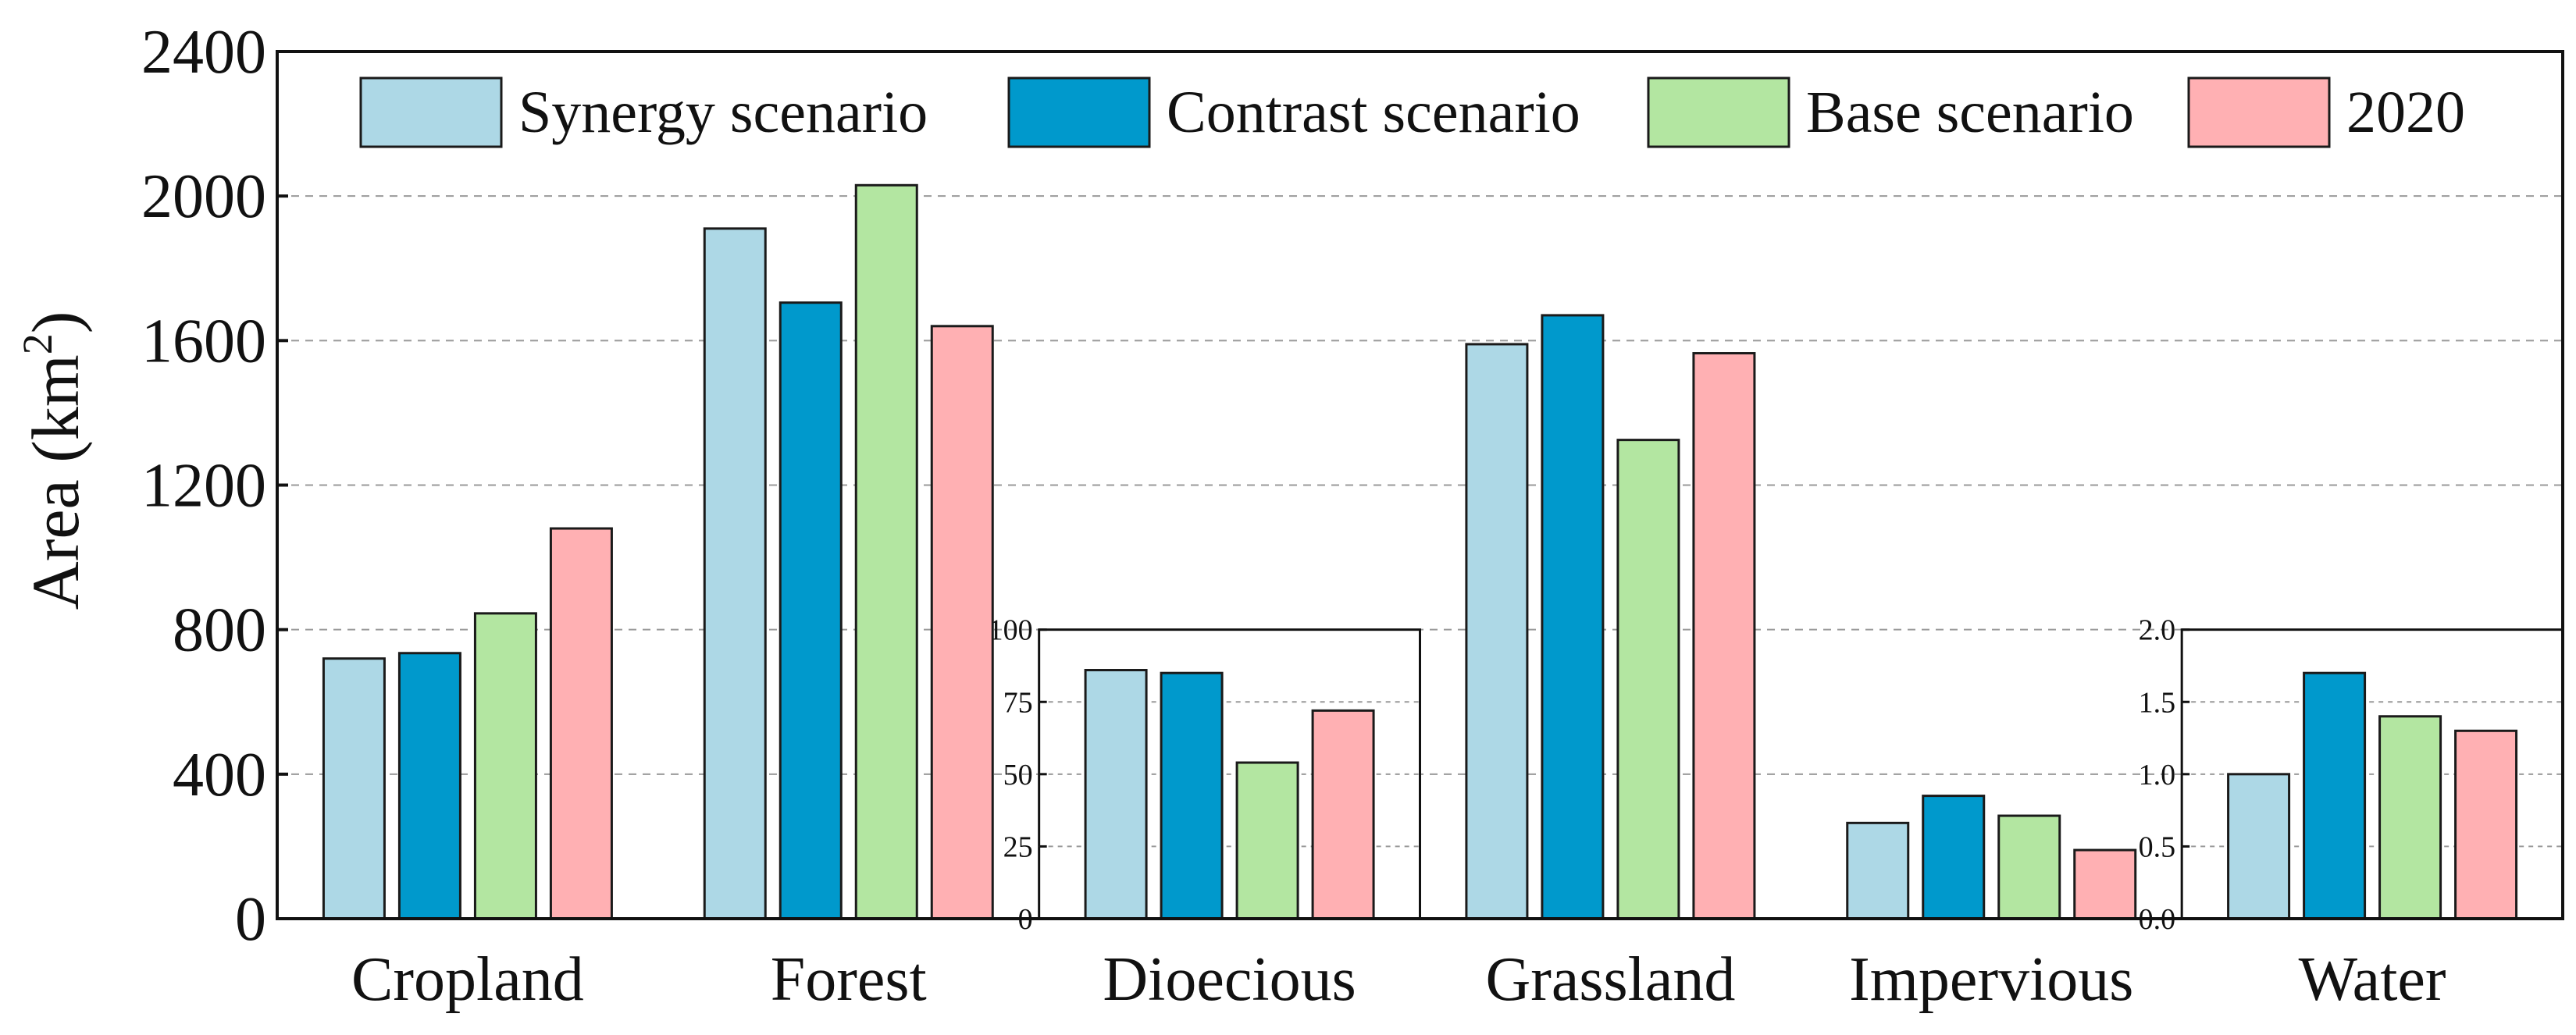 Image resolution: width=2576 pixels, height=1035 pixels. What do you see at coordinates (219, 775) in the screenshot?
I see `y-tick-label: 400` at bounding box center [219, 775].